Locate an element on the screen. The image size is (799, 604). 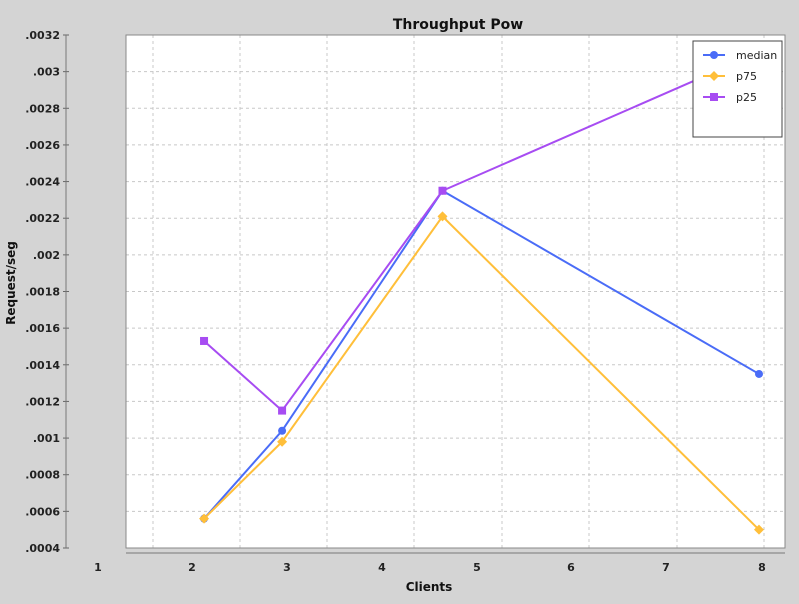
chart-title: Throughput Pow is located at coordinates (458, 25).